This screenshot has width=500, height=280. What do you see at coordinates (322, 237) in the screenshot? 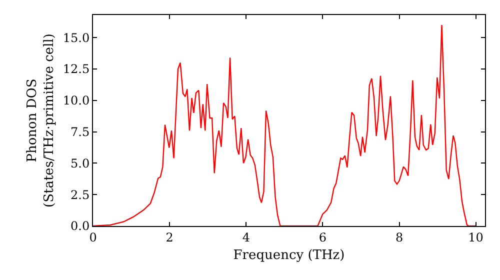
I see `x-tick-label: 6` at bounding box center [322, 237].